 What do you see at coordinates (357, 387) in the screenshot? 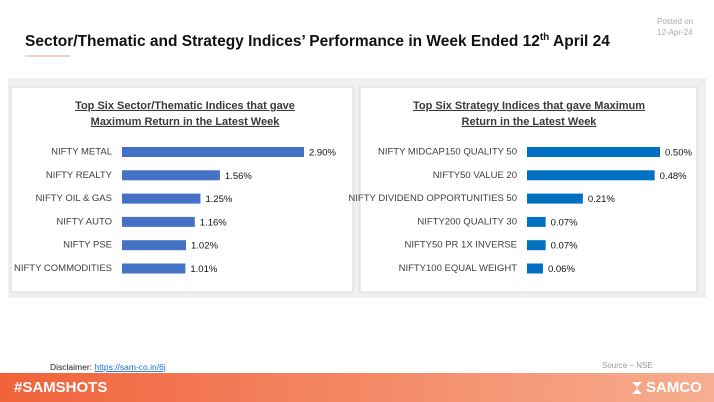
I see `footer` at bounding box center [357, 387].